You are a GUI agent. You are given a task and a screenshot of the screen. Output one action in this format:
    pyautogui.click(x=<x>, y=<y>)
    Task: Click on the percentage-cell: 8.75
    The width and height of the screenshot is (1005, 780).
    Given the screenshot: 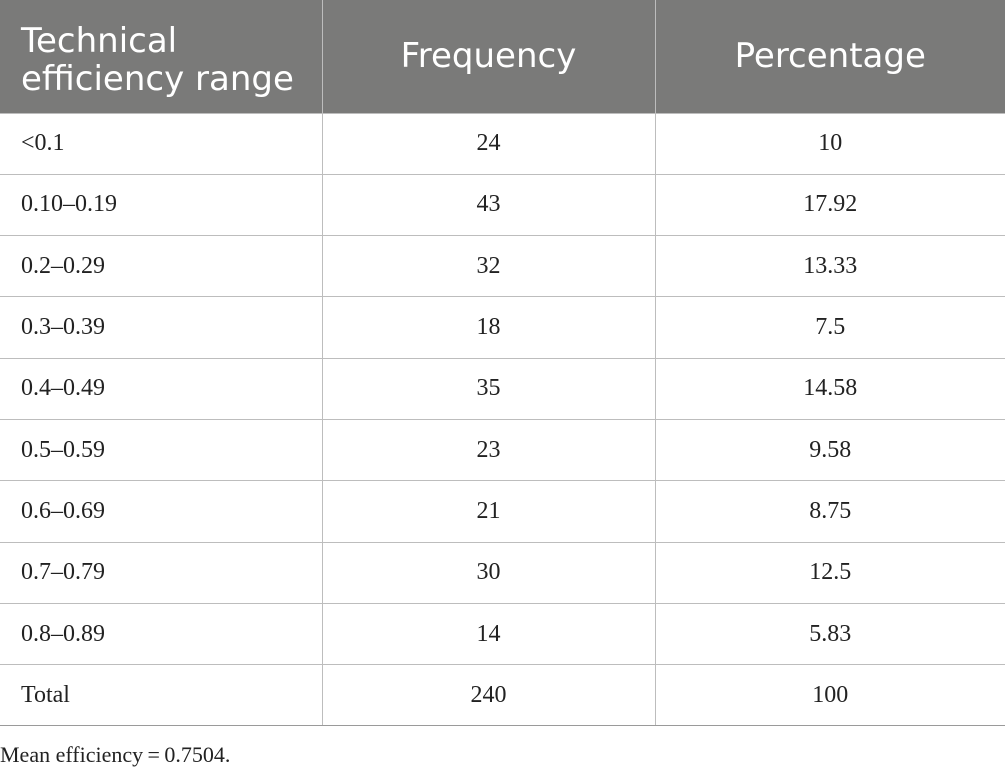 What is the action you would take?
    pyautogui.click(x=829, y=511)
    